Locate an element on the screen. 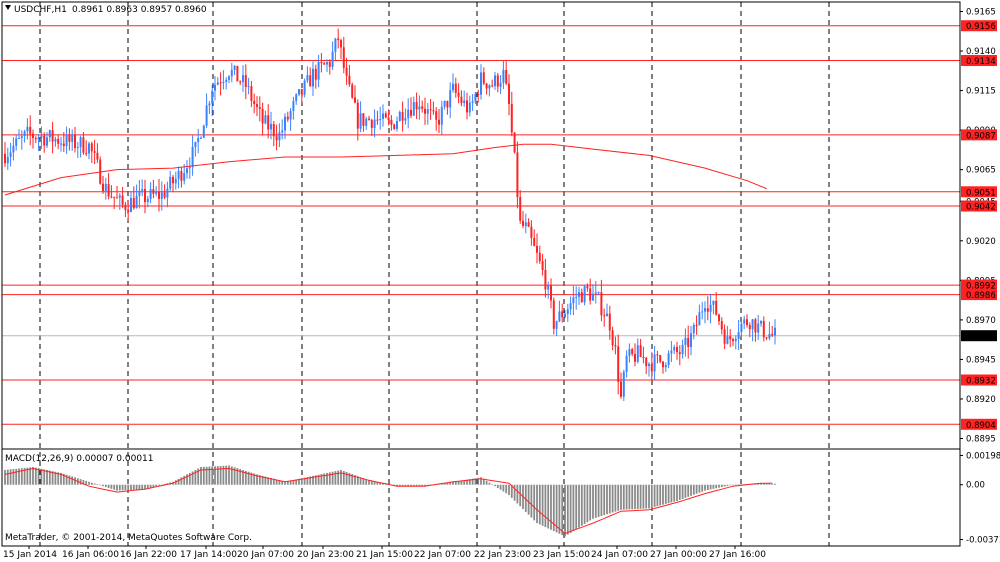 The image size is (1000, 562). time-tick-label: 22 Jan 07:00 is located at coordinates (442, 555).